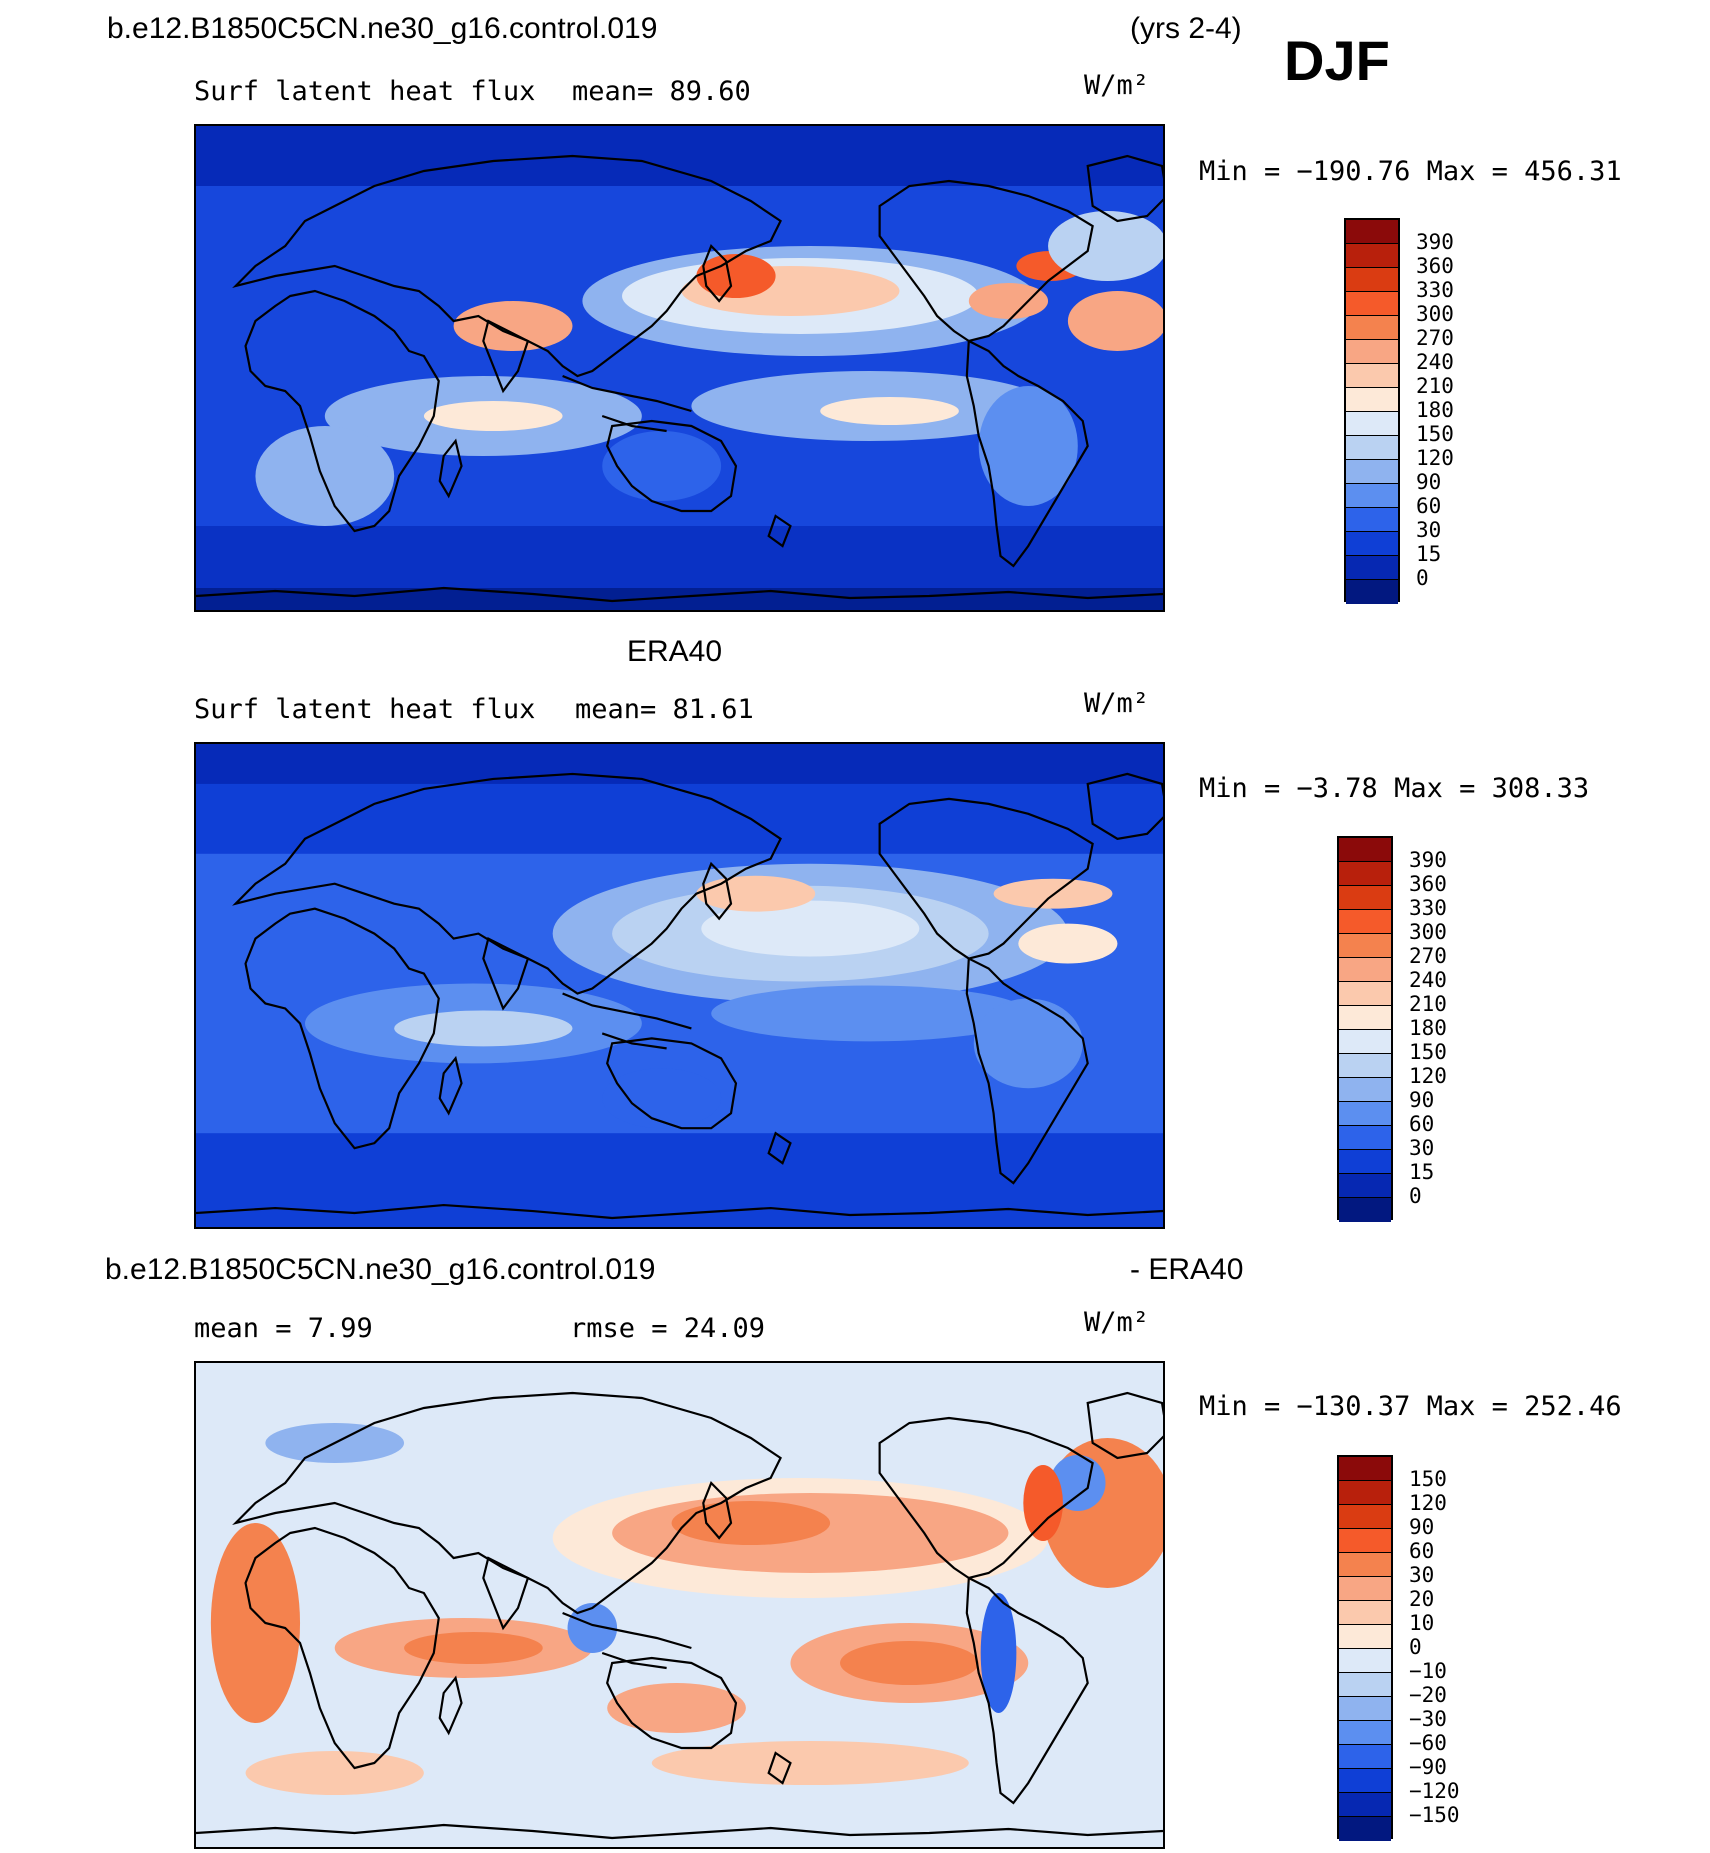  What do you see at coordinates (664, 709) in the screenshot?
I see `panel2-mean: mean= 81.61` at bounding box center [664, 709].